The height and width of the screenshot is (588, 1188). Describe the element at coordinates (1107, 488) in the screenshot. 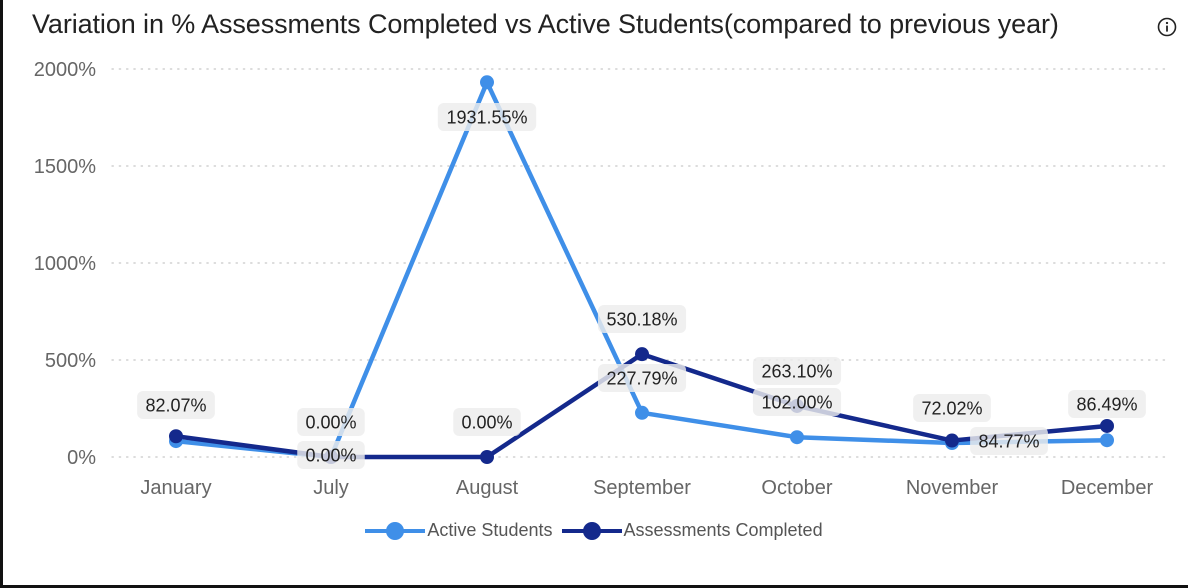

I see `x-tick-label: December` at that location.